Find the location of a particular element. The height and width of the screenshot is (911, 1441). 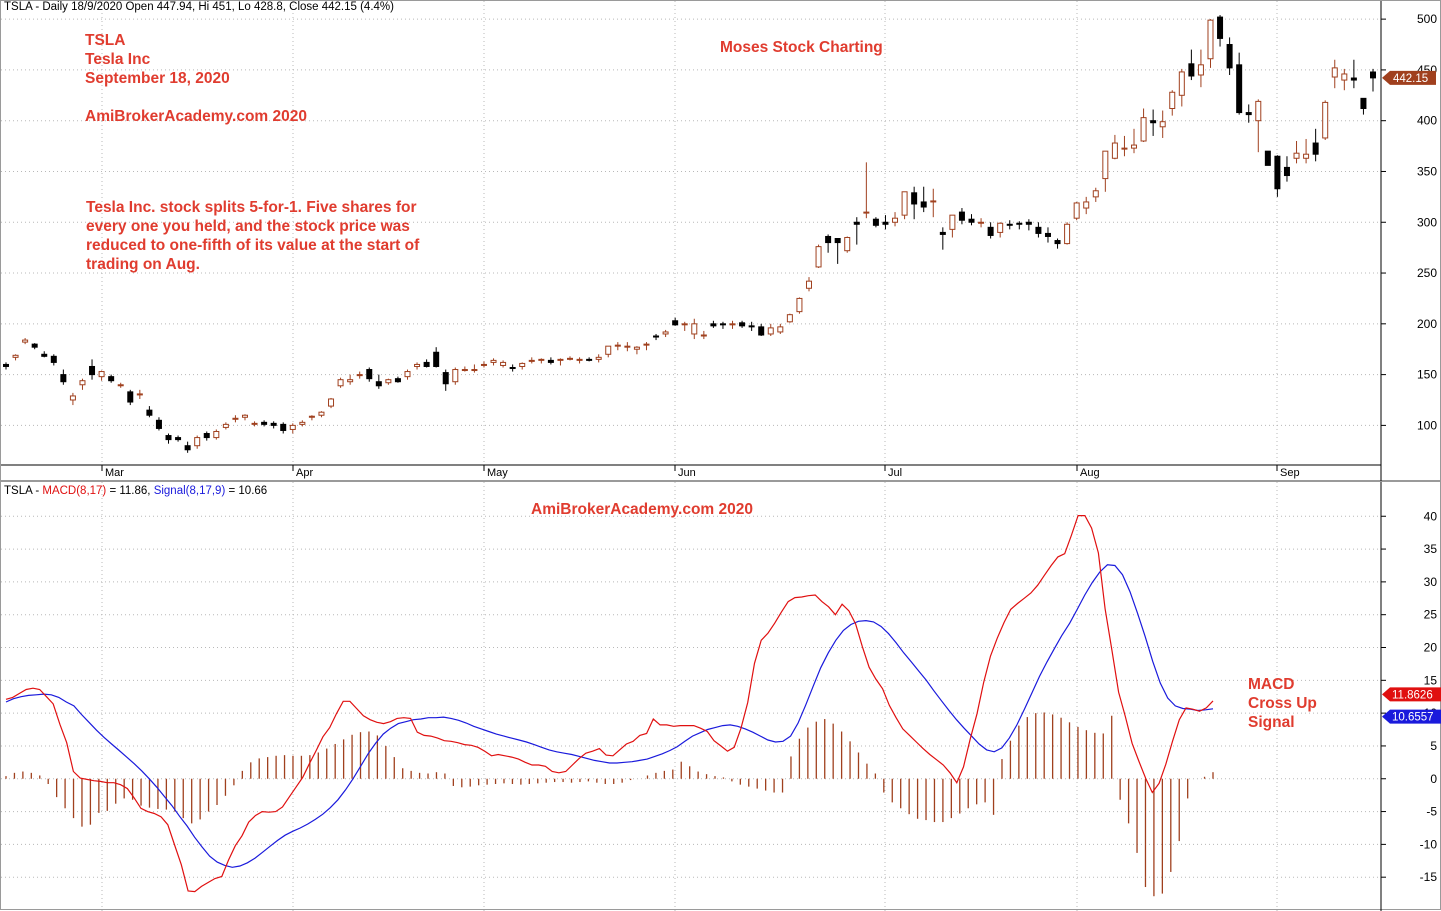

macd-y-tick-label: 15 is located at coordinates (1431, 680).